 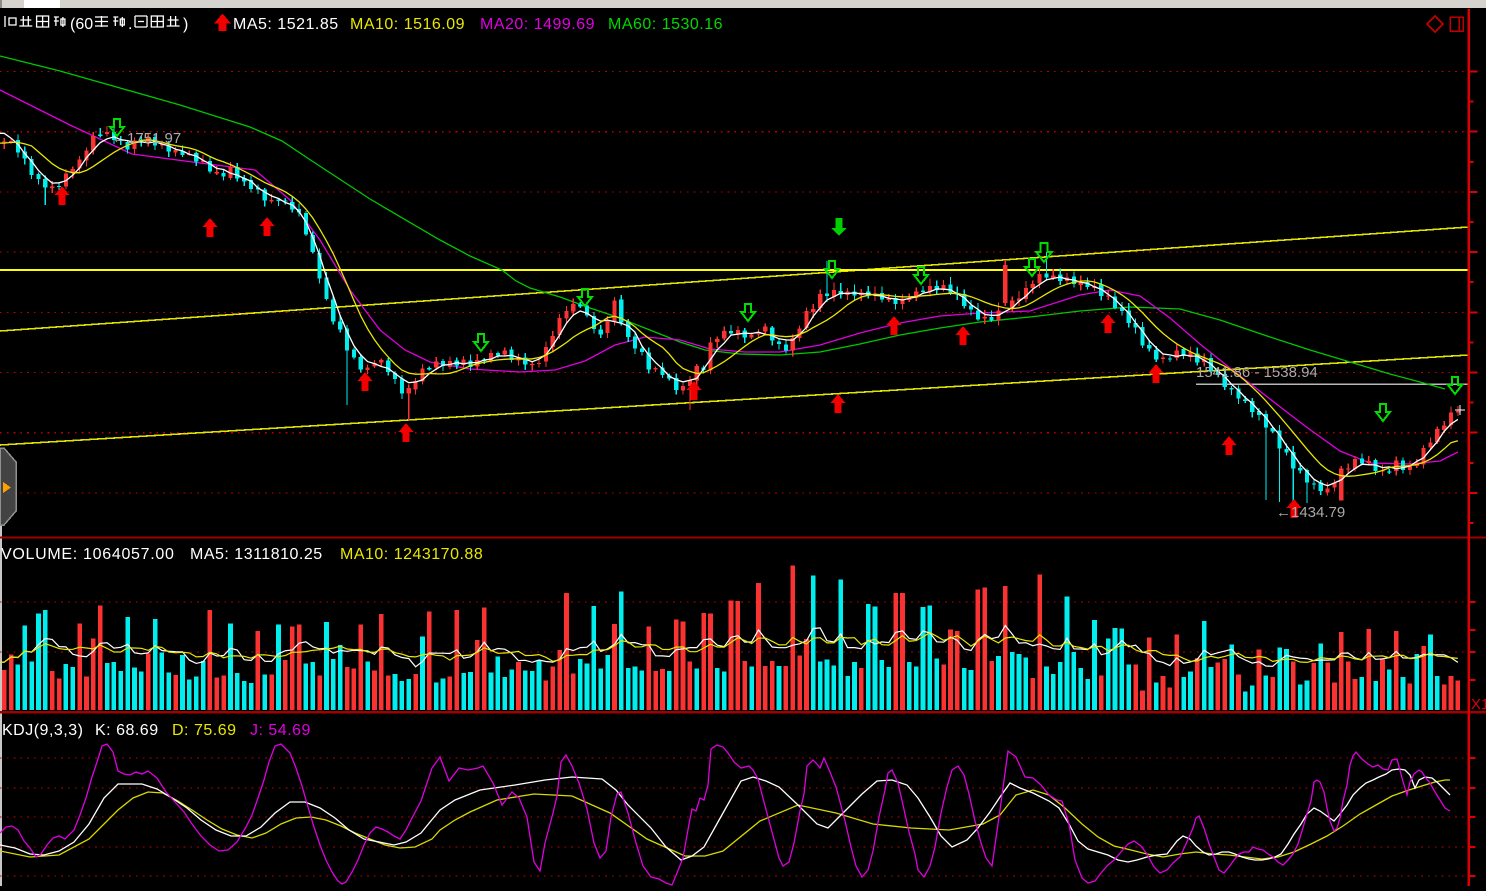 What do you see at coordinates (280, 730) in the screenshot?
I see `svg-text: J: 54.69` at bounding box center [280, 730].